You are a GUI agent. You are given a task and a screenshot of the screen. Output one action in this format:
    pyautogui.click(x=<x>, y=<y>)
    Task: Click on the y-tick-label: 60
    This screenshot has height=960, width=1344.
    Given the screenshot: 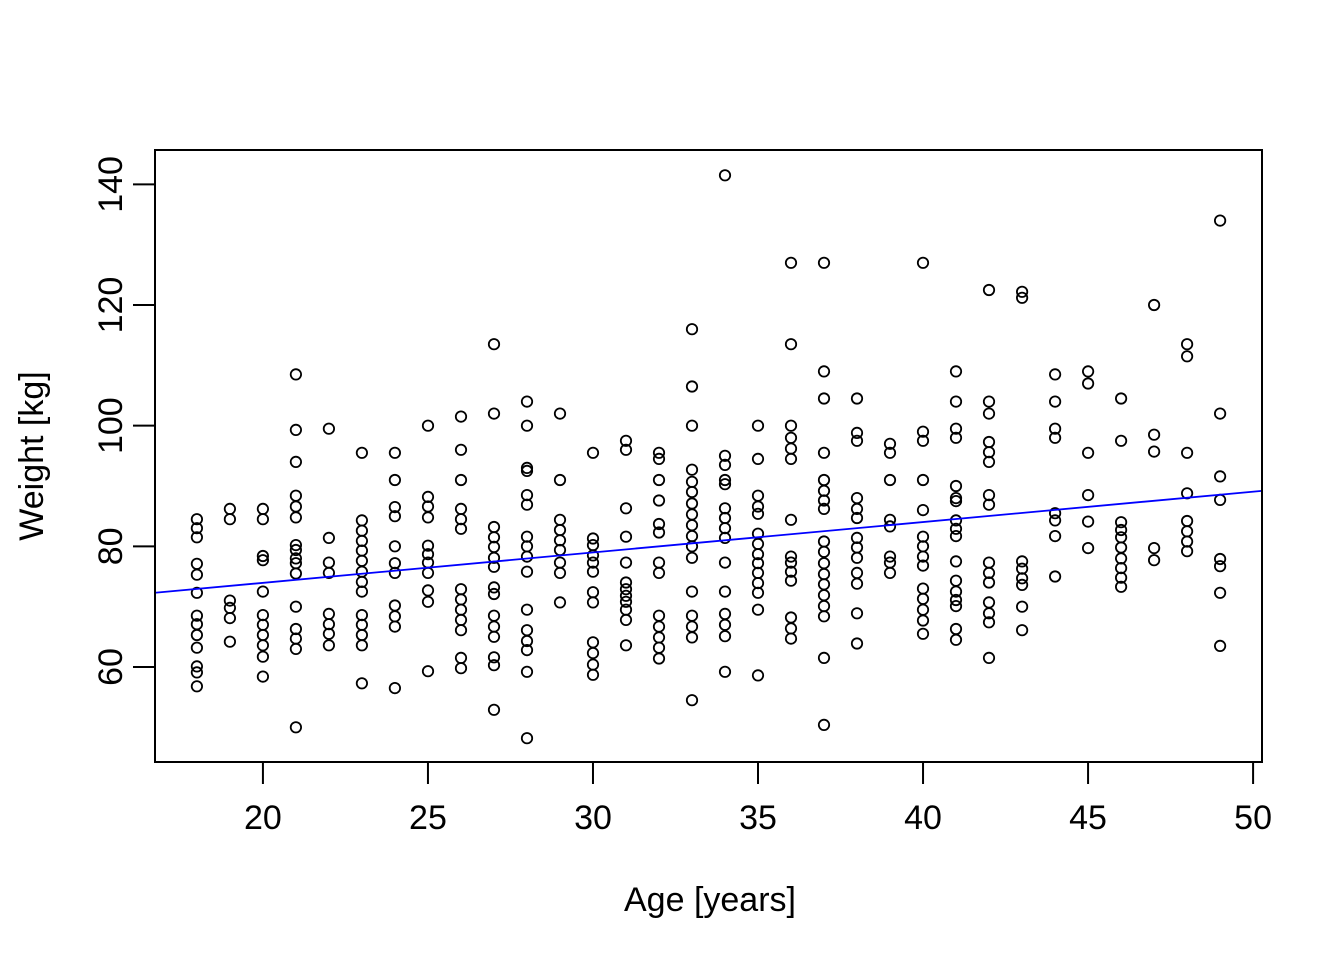 What is the action you would take?
    pyautogui.click(x=111, y=667)
    